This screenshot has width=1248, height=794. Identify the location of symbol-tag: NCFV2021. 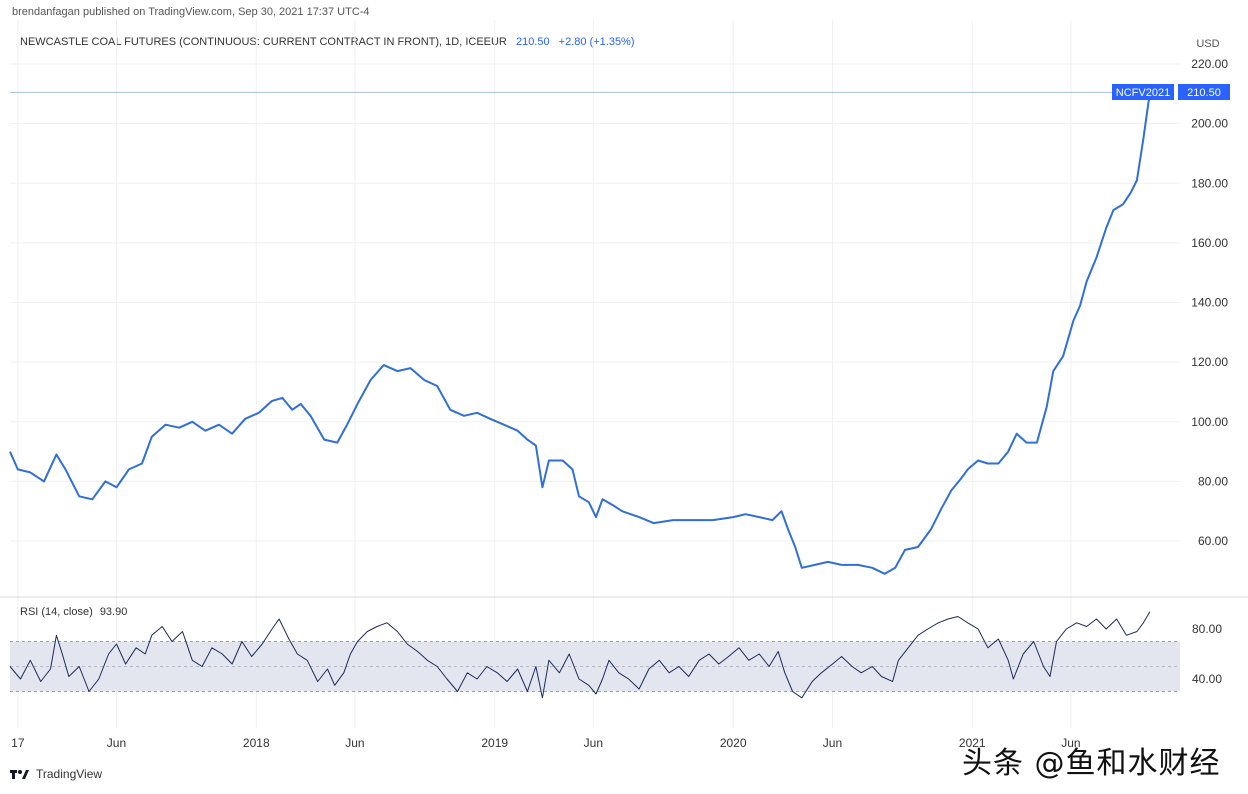
(1143, 93).